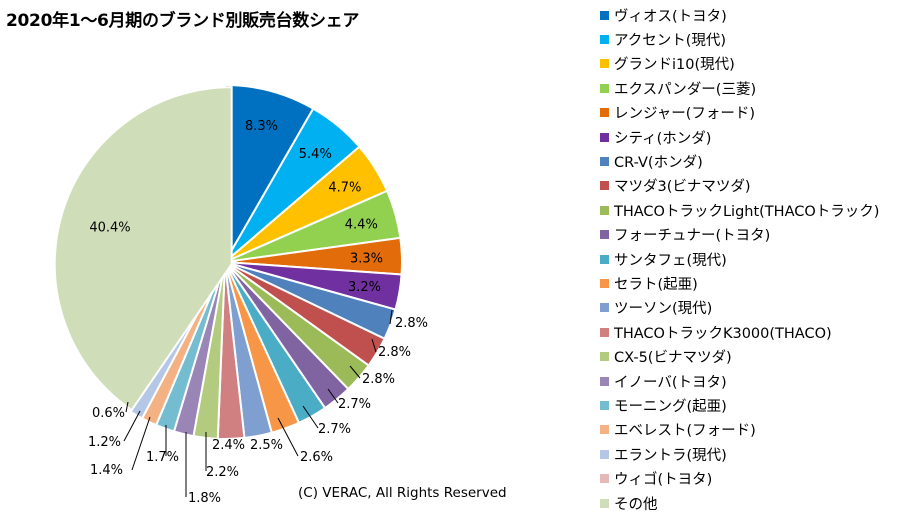 This screenshot has height=515, width=900. What do you see at coordinates (663, 480) in the screenshot?
I see `legend-label-20: ウィゴ(トヨタ)` at bounding box center [663, 480].